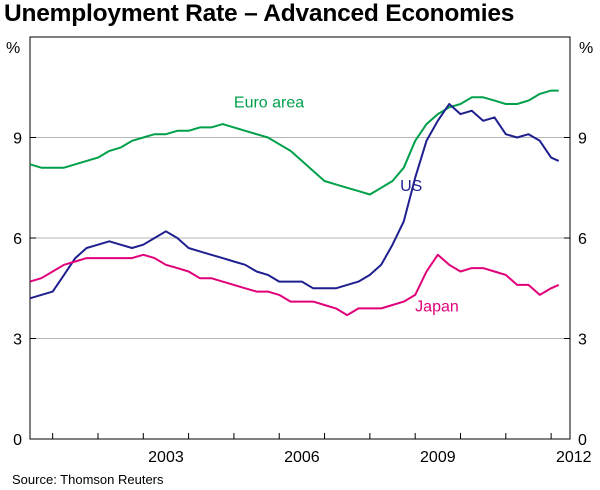 This screenshot has height=490, width=600. Describe the element at coordinates (411, 186) in the screenshot. I see `series-label-us: US` at that location.